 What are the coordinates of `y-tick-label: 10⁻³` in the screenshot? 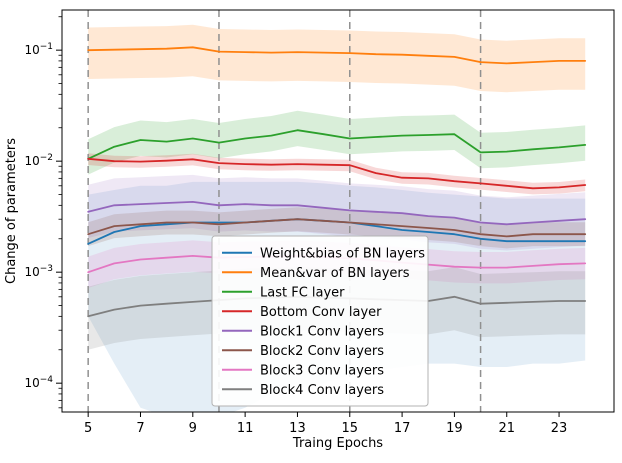 It's located at (38, 271).